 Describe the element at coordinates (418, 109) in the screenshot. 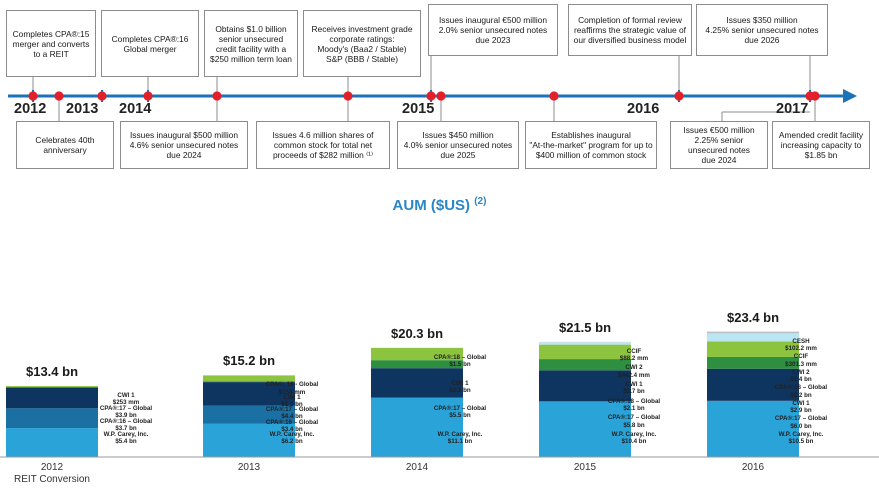

I see `timeline-year-2015: 2015` at that location.